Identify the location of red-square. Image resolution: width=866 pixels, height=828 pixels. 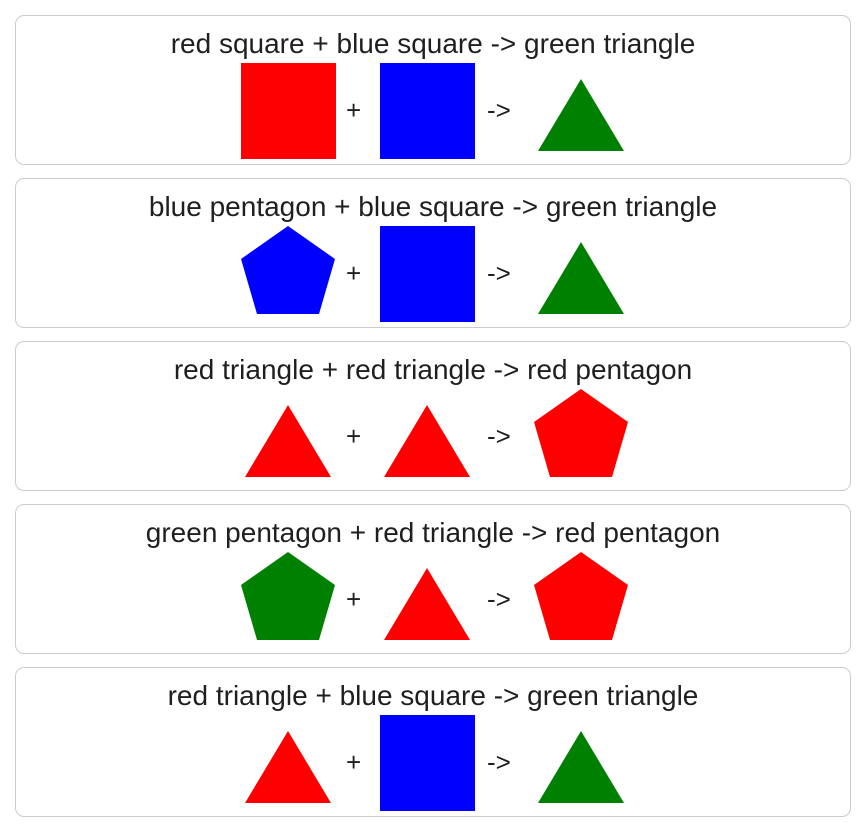
(288, 111).